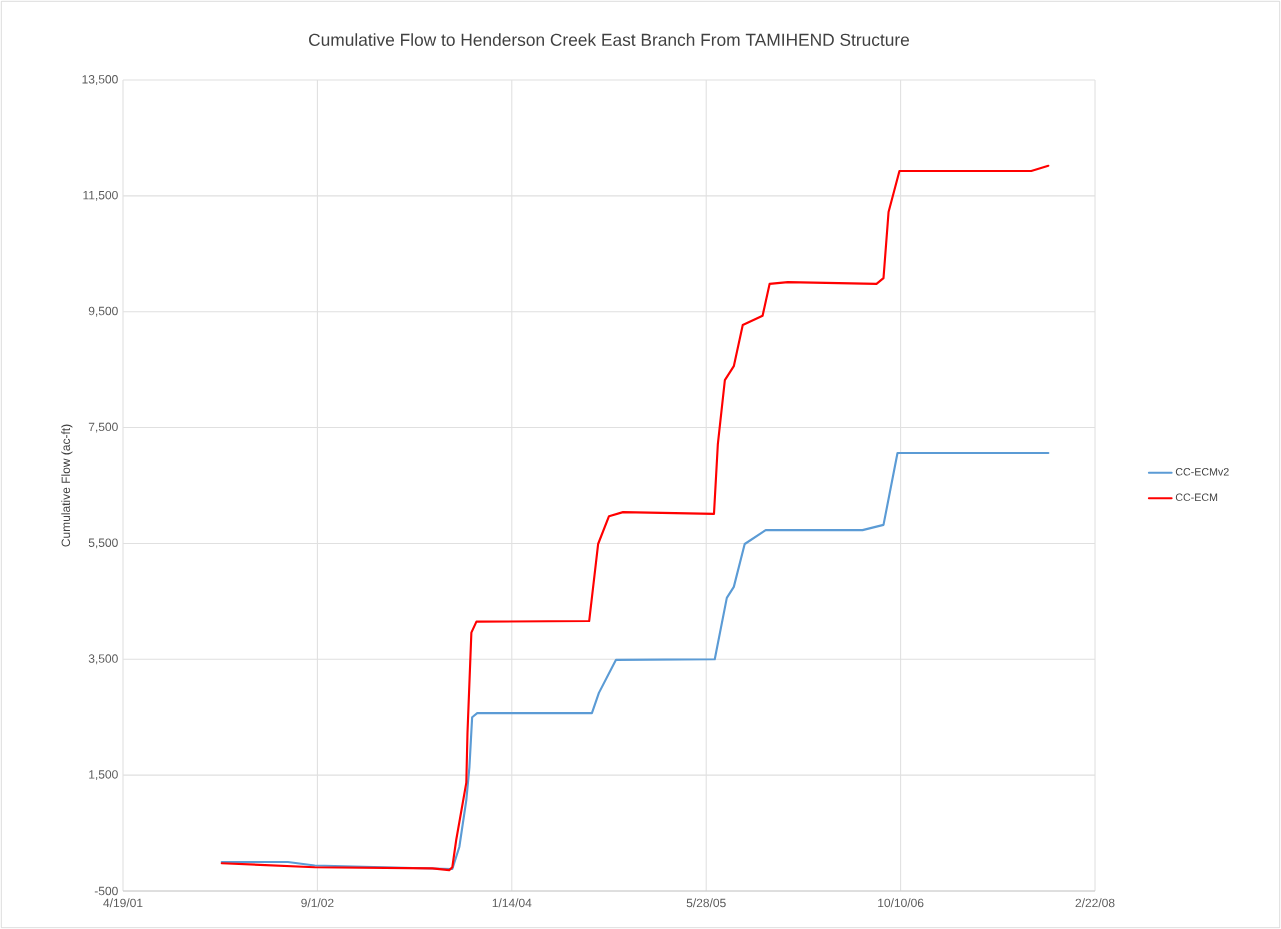 Image resolution: width=1281 pixels, height=929 pixels. What do you see at coordinates (106, 891) in the screenshot?
I see `y-tick-label: -500` at bounding box center [106, 891].